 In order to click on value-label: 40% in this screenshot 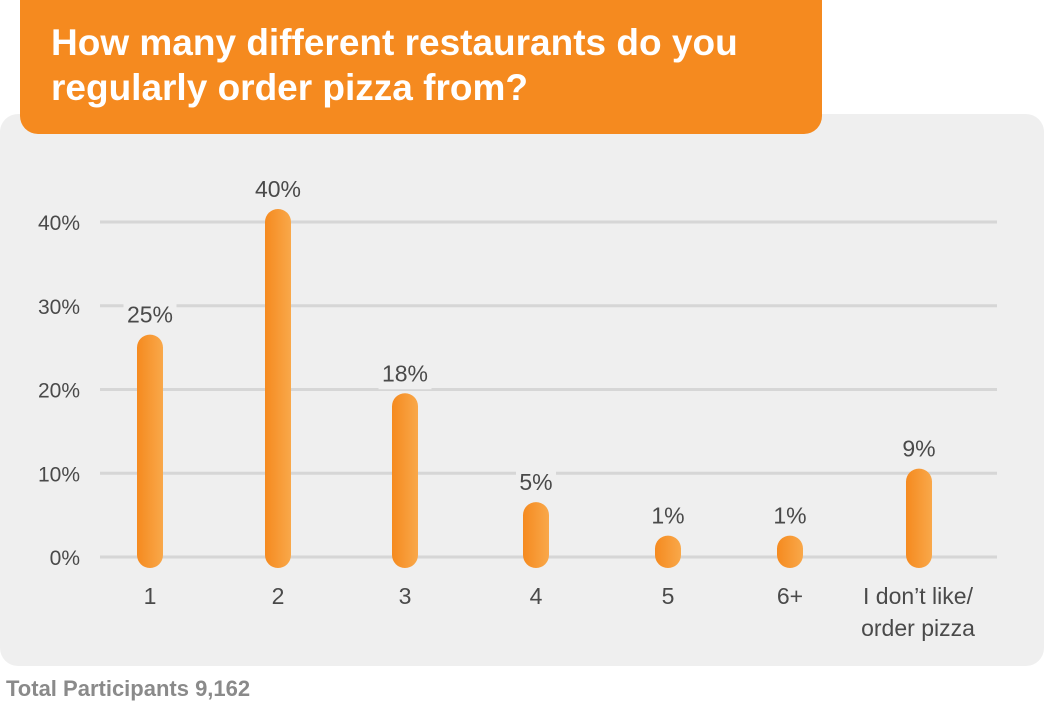, I will do `click(278, 189)`.